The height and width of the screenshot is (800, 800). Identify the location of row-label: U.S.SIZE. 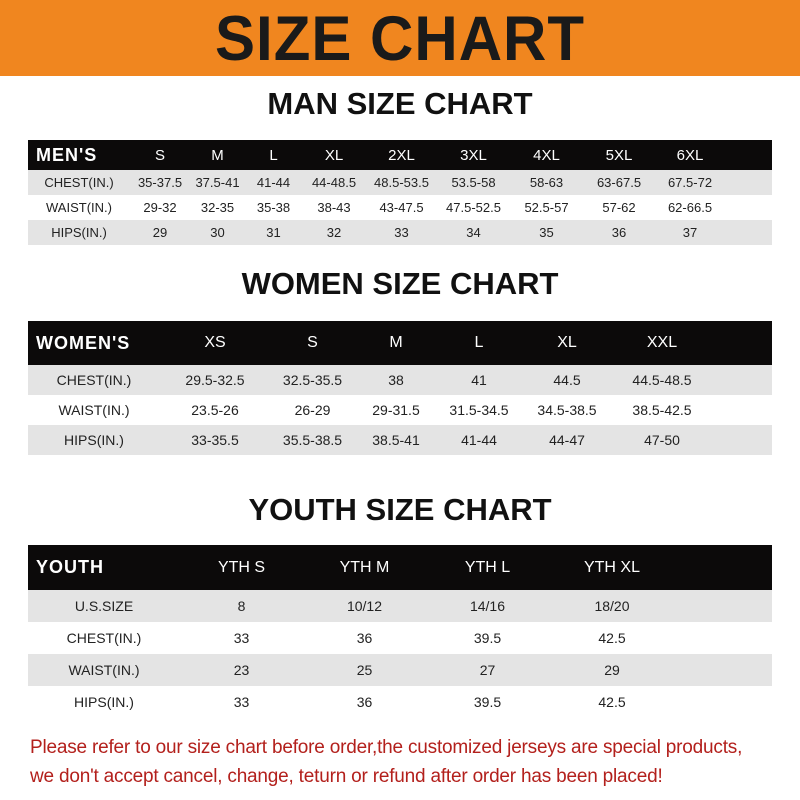
(104, 606).